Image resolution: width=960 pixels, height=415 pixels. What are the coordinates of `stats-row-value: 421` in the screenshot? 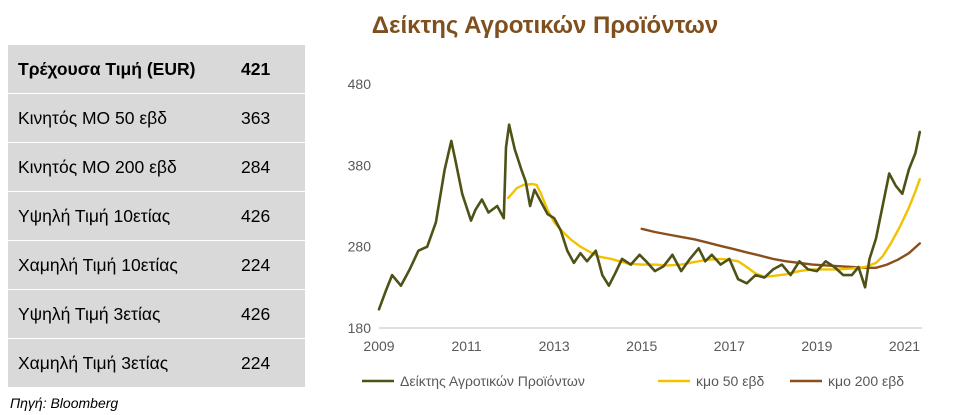 It's located at (269, 69).